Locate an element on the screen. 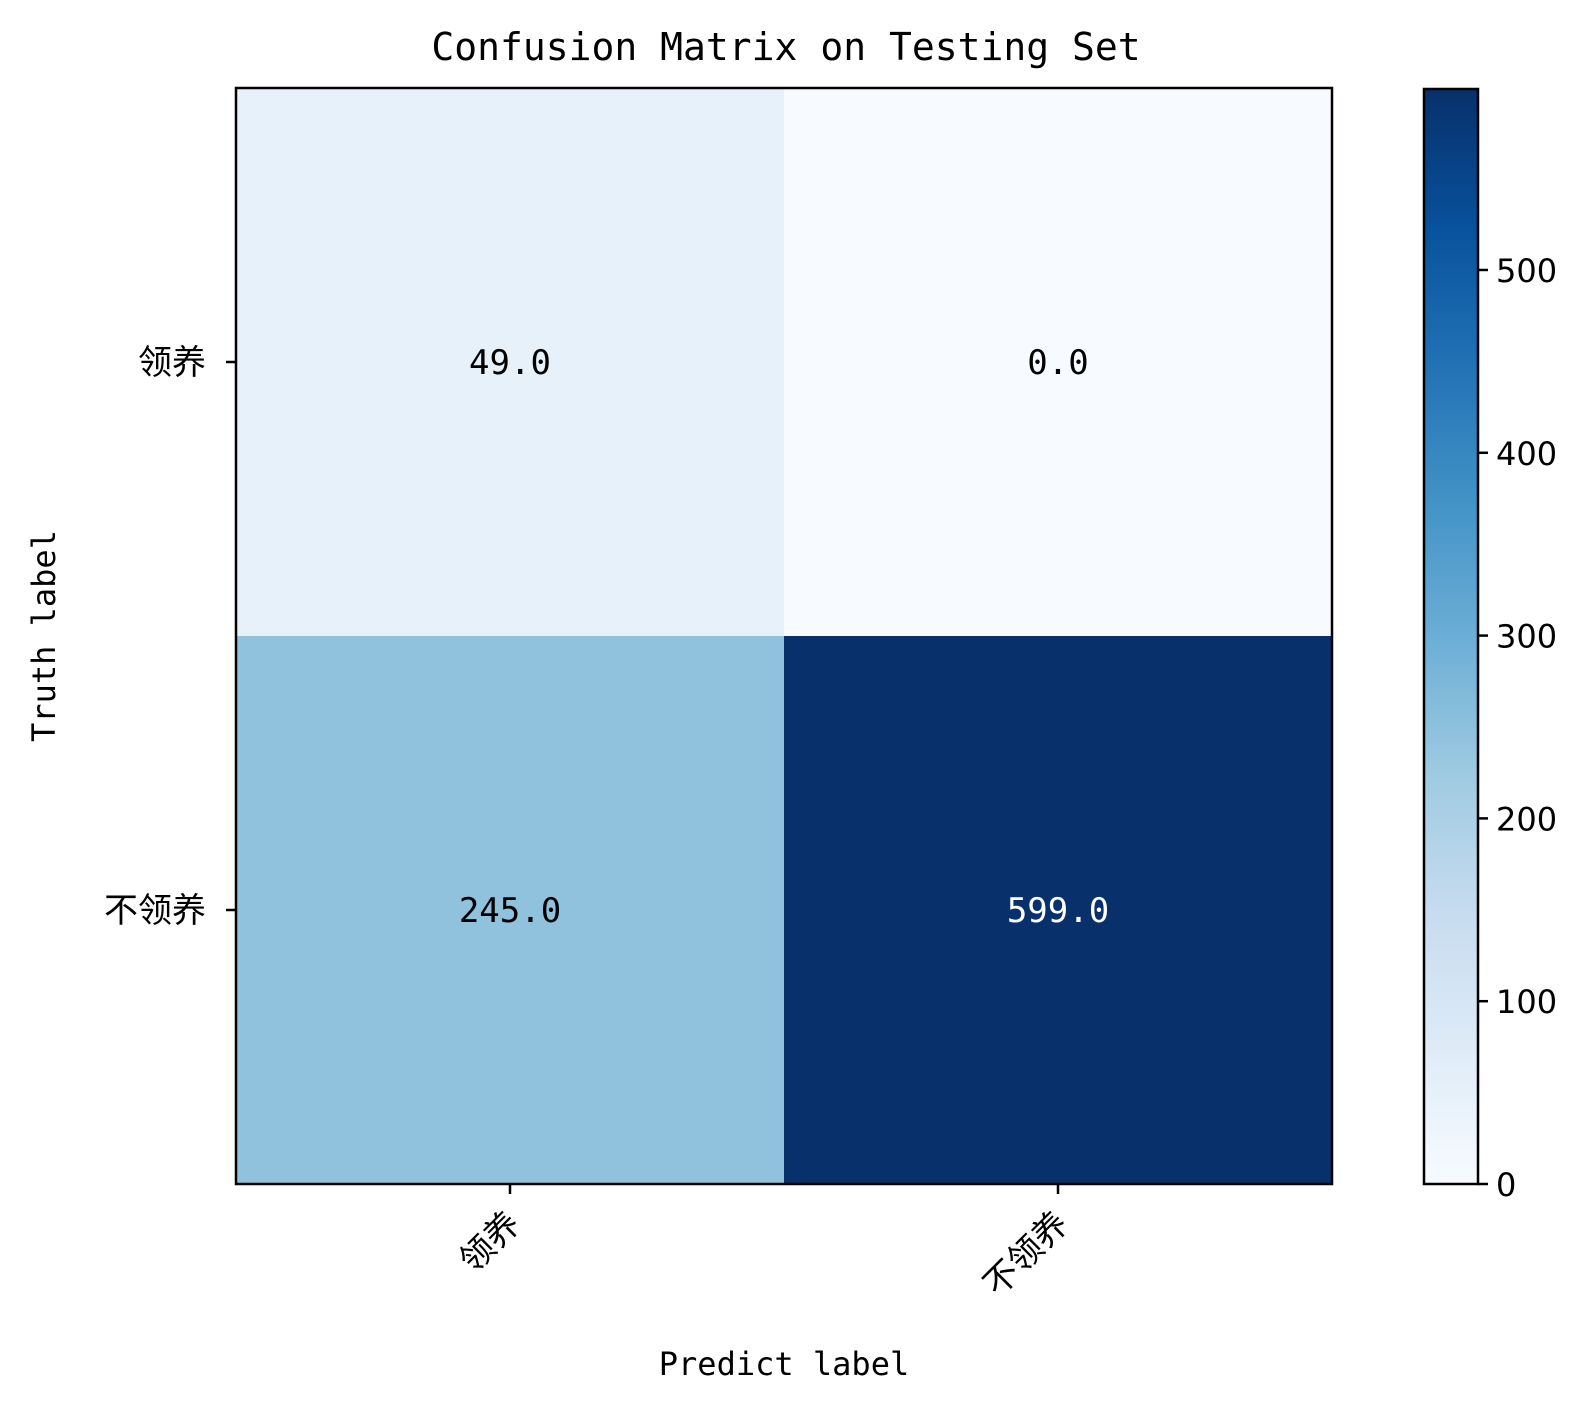 The height and width of the screenshot is (1406, 1593). x-tick-label: 不领养 is located at coordinates (1026, 1254).